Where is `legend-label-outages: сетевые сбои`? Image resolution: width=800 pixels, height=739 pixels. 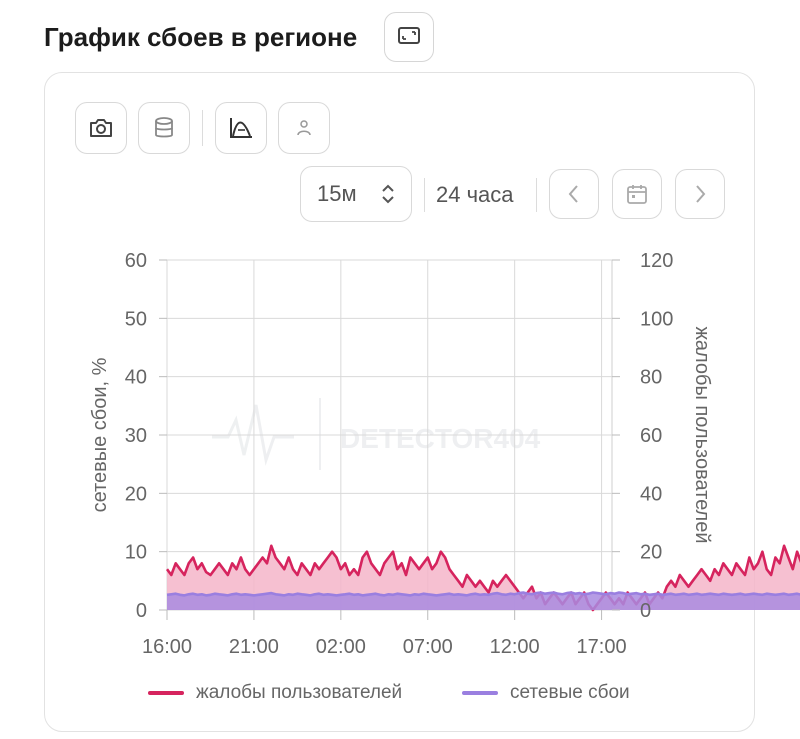
legend-label-outages: сетевые сбои is located at coordinates (570, 692).